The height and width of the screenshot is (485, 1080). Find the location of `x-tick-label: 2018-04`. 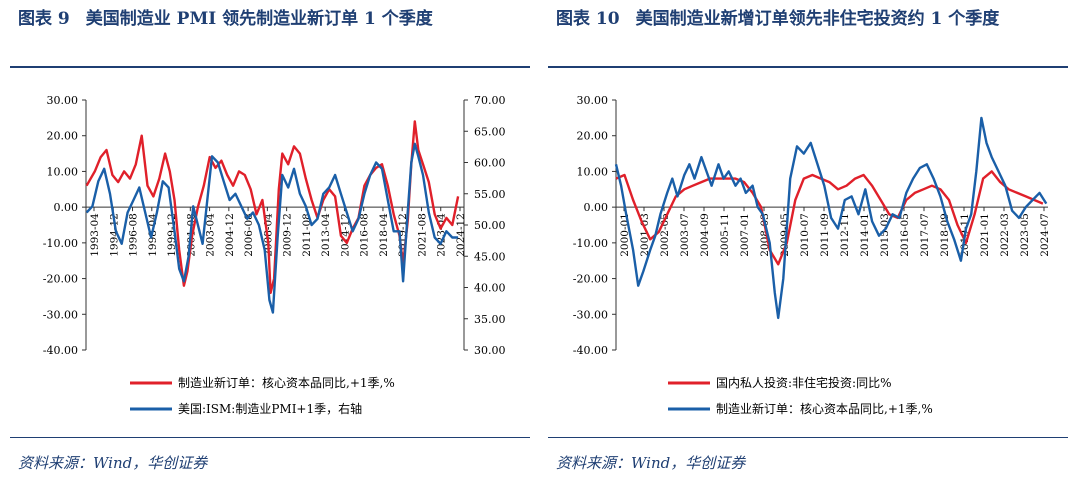

x-tick-label: 2018-04 is located at coordinates (384, 235).